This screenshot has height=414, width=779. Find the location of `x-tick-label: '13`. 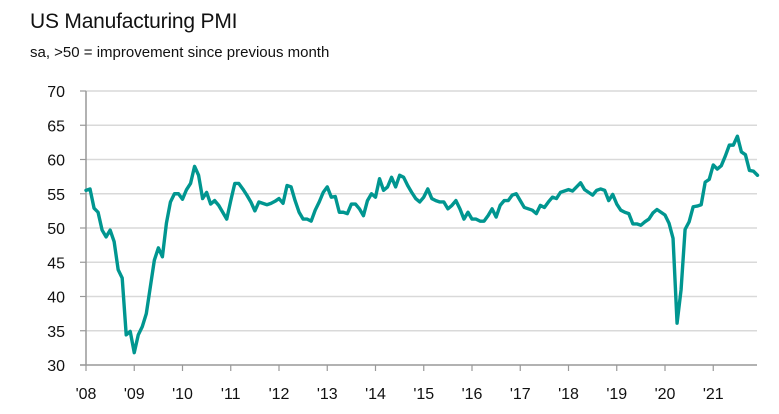

x-tick-label: '13 is located at coordinates (327, 394).